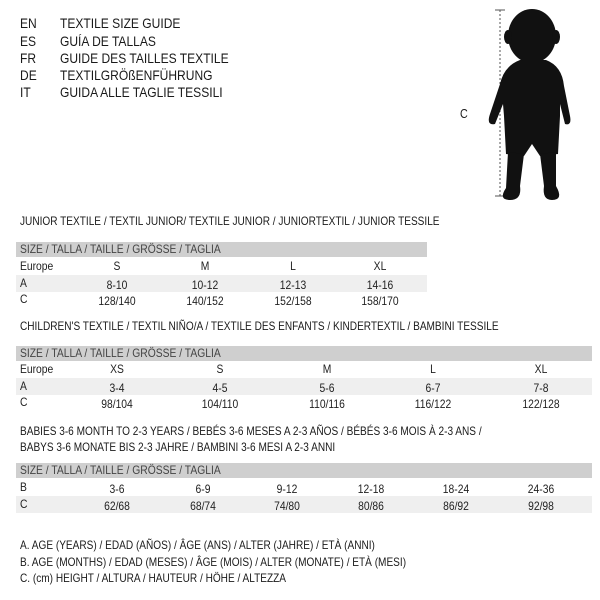  Describe the element at coordinates (380, 285) in the screenshot. I see `table-cell: 14-16` at that location.